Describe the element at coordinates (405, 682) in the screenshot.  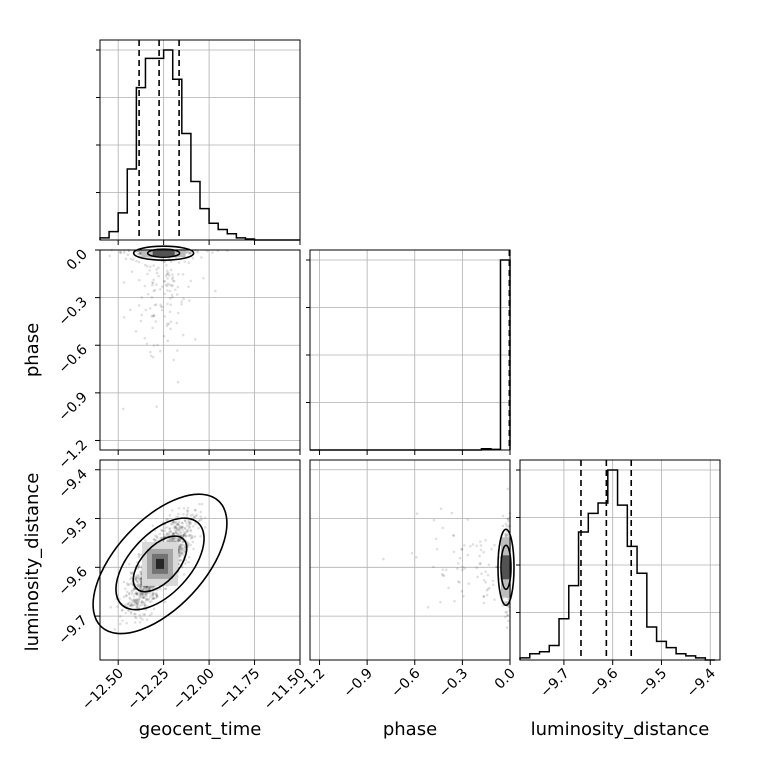
I see `x-tick-label-phase-2: −0.6` at that location.